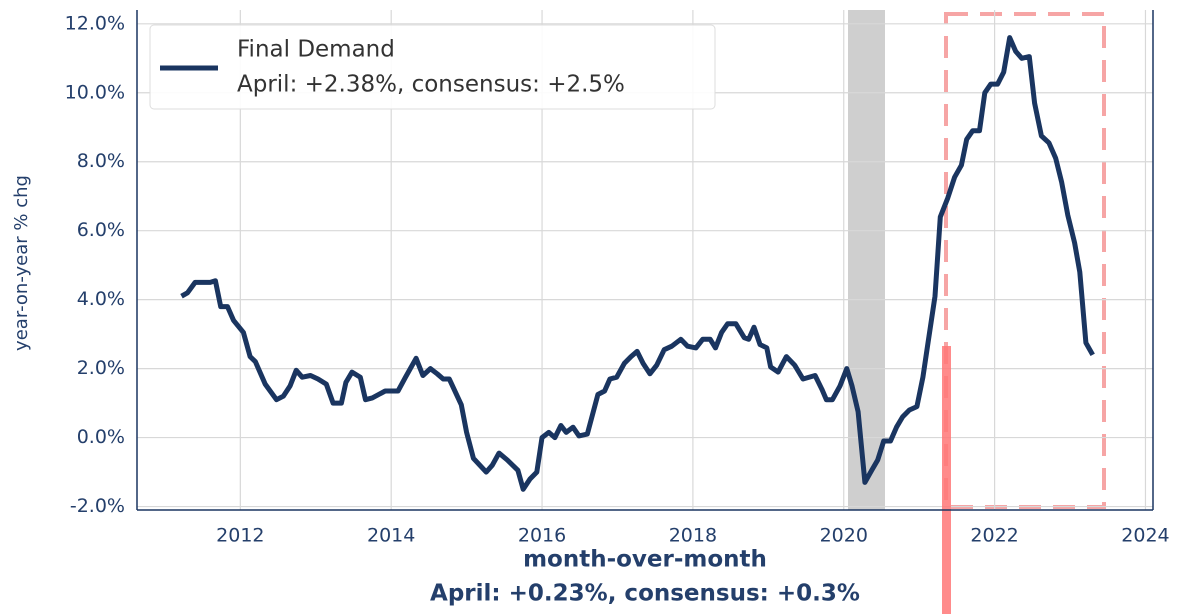 Image resolution: width=1187 pixels, height=614 pixels. Describe the element at coordinates (101, 230) in the screenshot. I see `y-tick-label: 6.0%` at that location.